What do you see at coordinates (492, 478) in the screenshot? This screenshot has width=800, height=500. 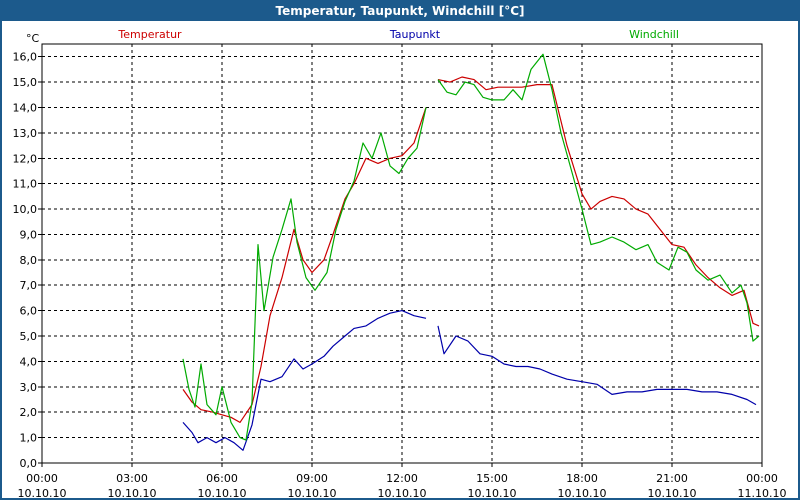 I see `x-tick-time-label: 15:00` at bounding box center [492, 478].